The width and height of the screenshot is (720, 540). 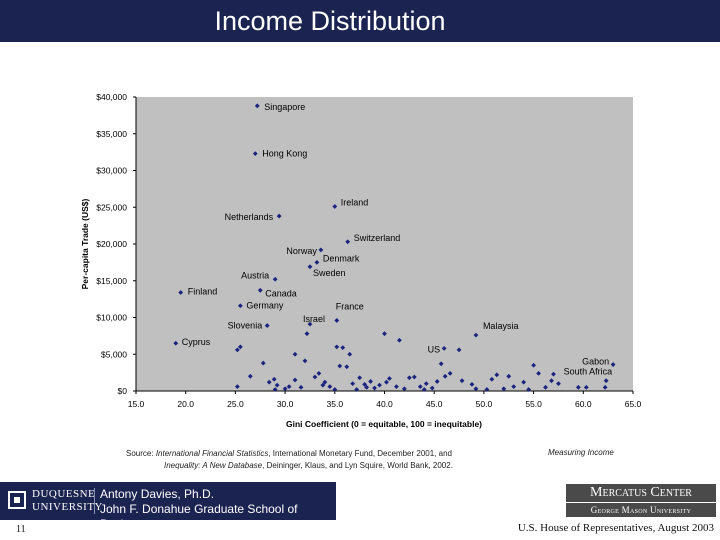 What do you see at coordinates (111, 134) in the screenshot?
I see `y-tick-label: $35,000` at bounding box center [111, 134].